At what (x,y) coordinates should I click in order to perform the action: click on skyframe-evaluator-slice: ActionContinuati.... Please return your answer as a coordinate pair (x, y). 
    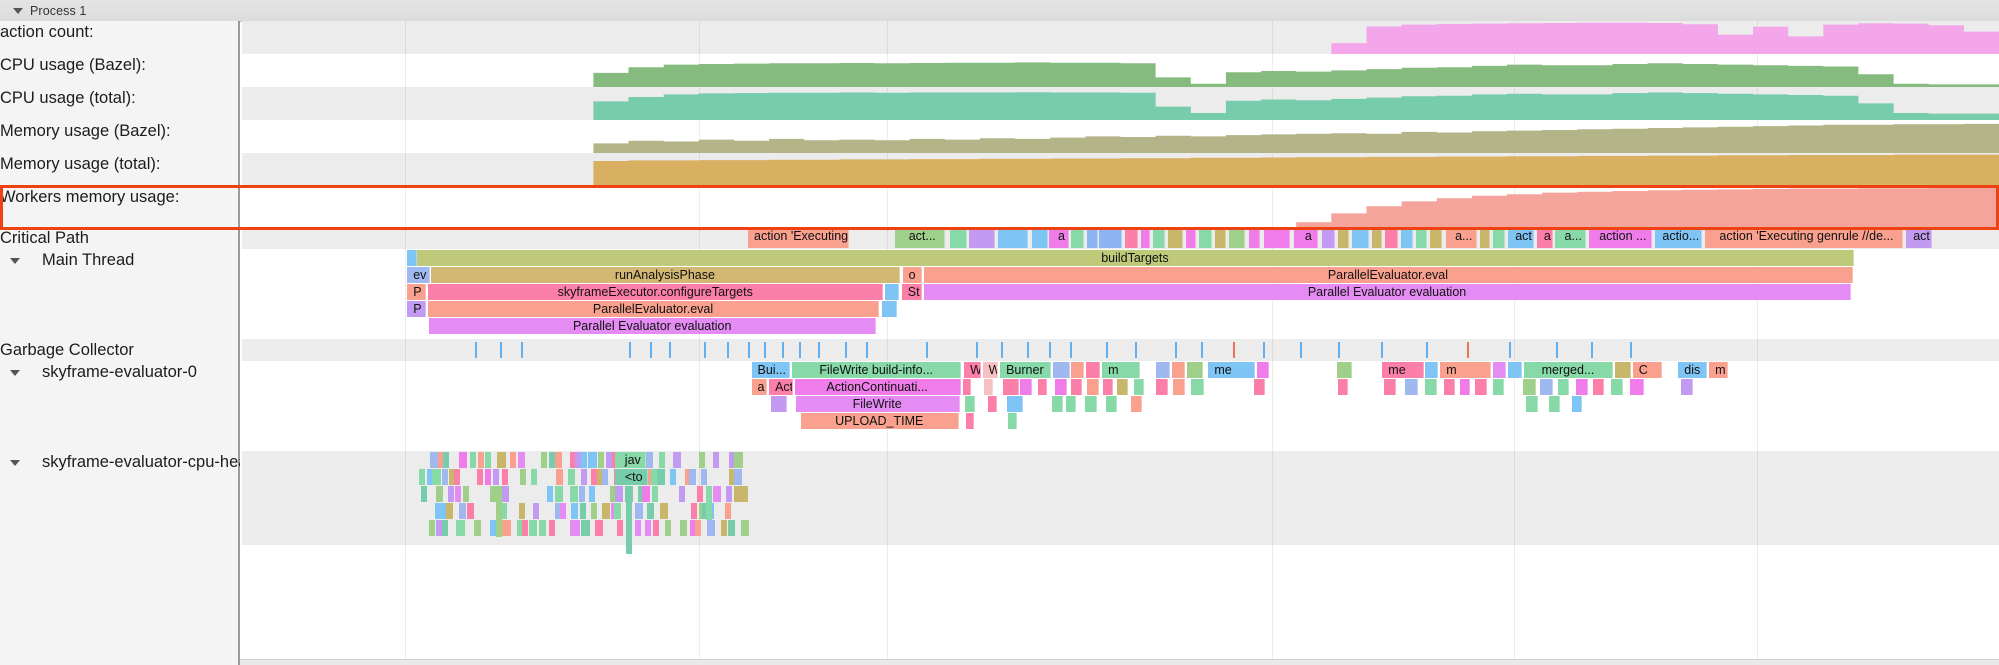
    Looking at the image, I should click on (877, 387).